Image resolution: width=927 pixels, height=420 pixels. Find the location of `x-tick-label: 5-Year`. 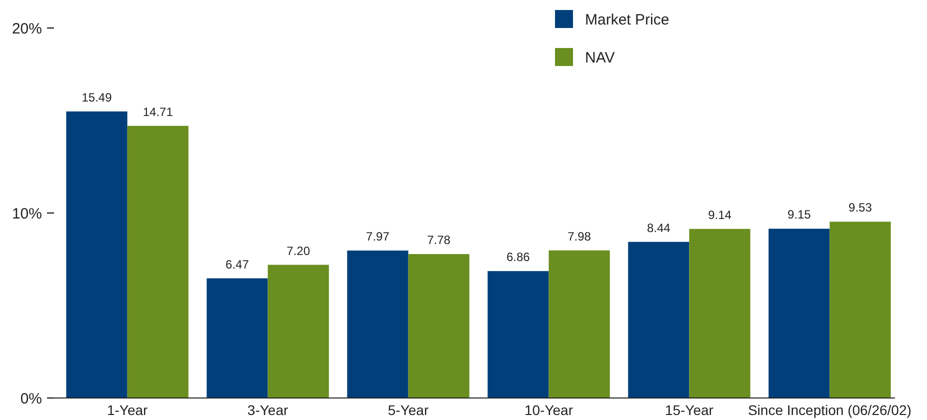

x-tick-label: 5-Year is located at coordinates (408, 410).